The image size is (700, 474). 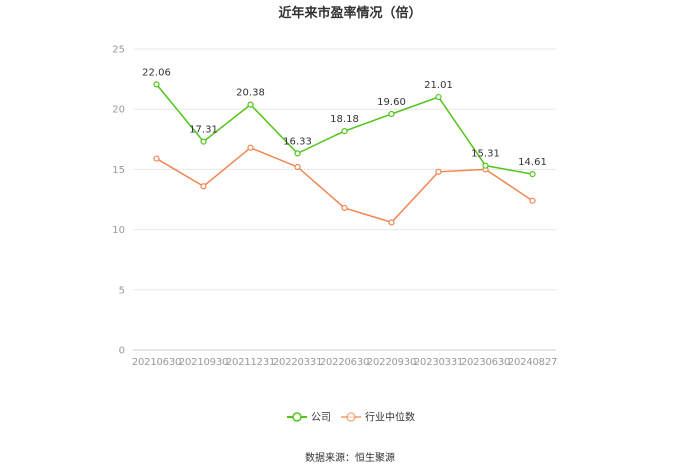 I want to click on y-tick-label: 25, so click(x=118, y=50).